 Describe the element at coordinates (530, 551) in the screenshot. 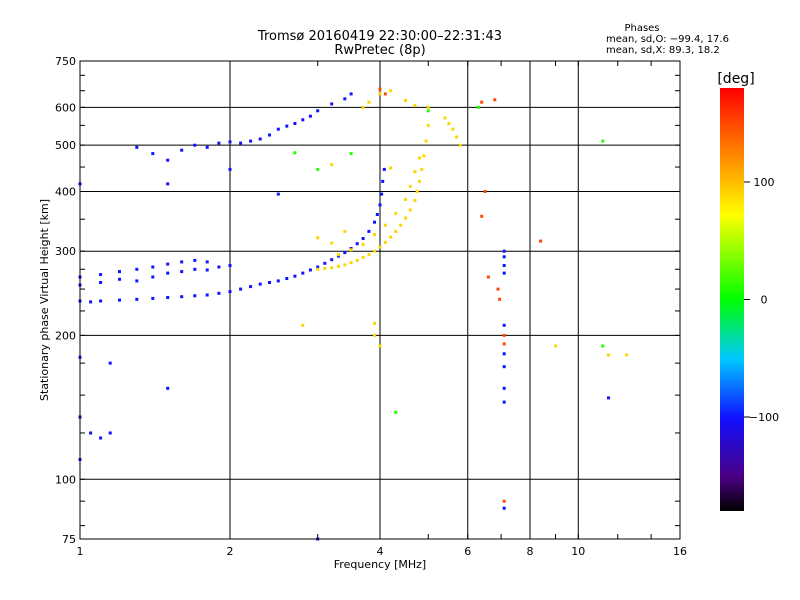

I see `x-tick-label: 8` at that location.